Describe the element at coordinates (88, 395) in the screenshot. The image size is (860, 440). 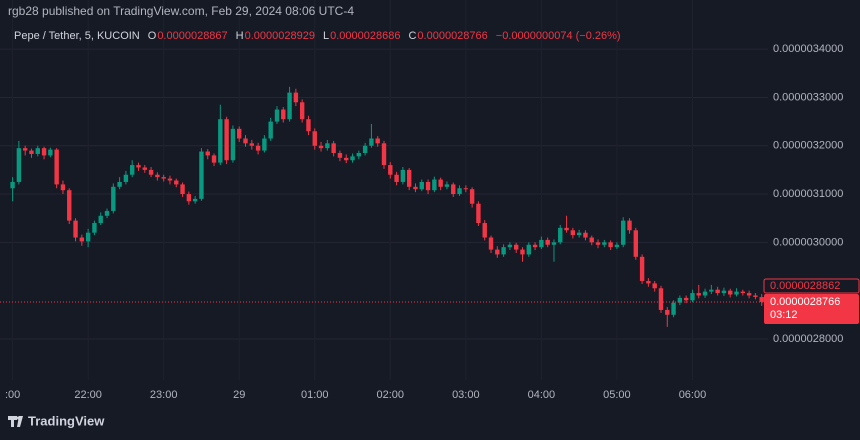
I see `x-tick-label: 22:00` at that location.